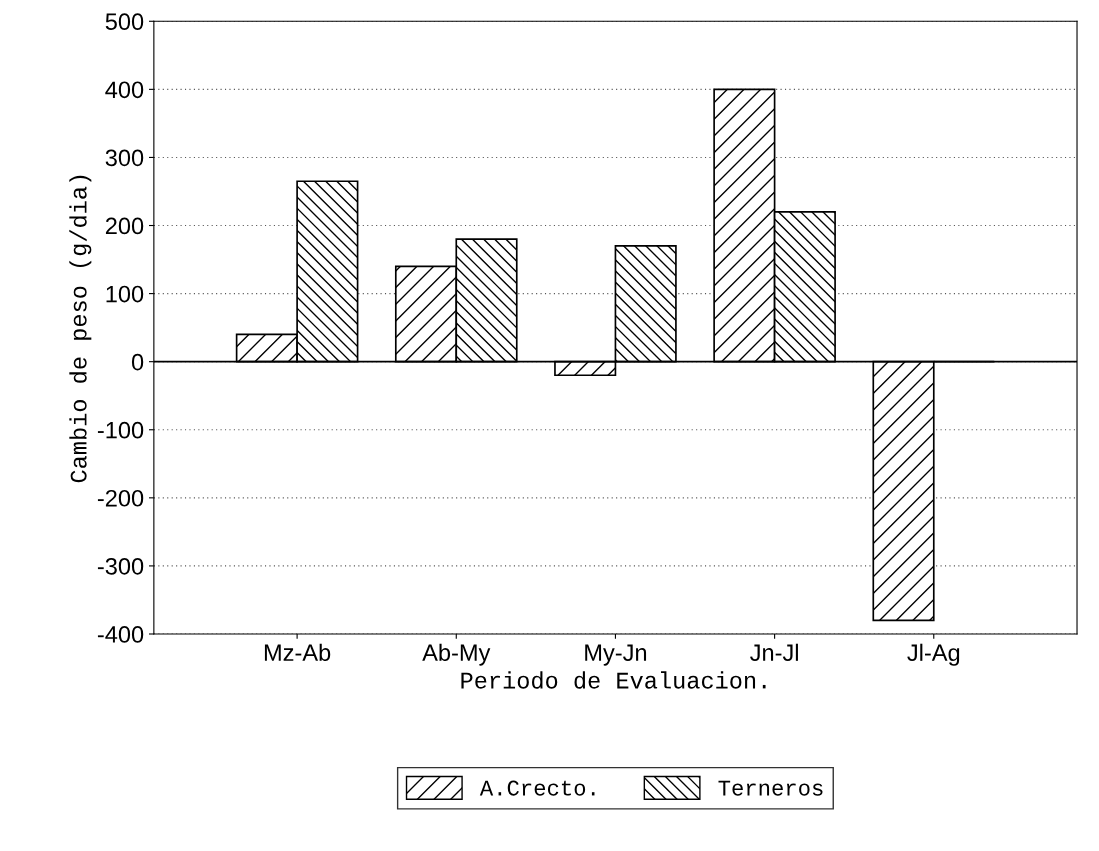 This screenshot has width=1099, height=851. What do you see at coordinates (297, 652) in the screenshot?
I see `x-tick-label: Mz-Ab` at bounding box center [297, 652].